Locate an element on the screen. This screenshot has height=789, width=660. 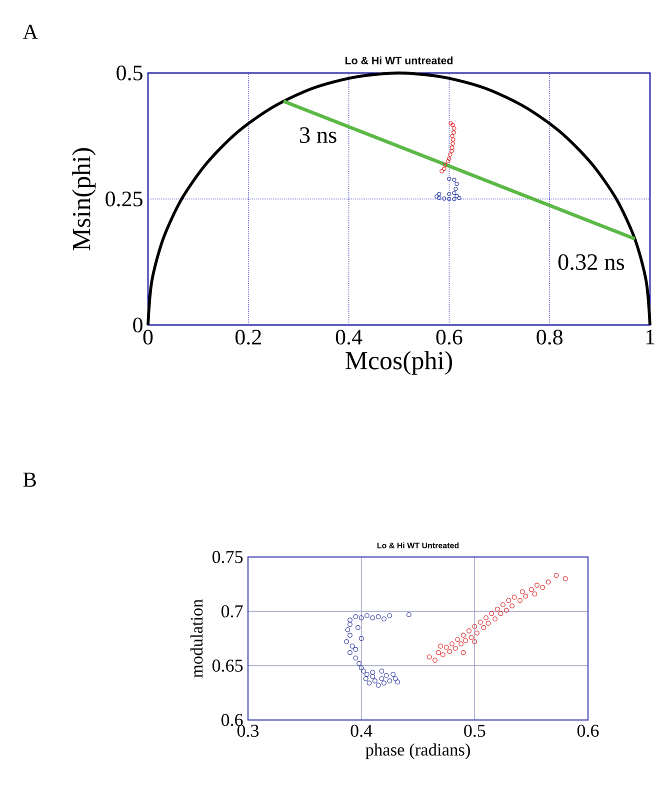
x-axis-title: Mcos(phi) is located at coordinates (399, 363).